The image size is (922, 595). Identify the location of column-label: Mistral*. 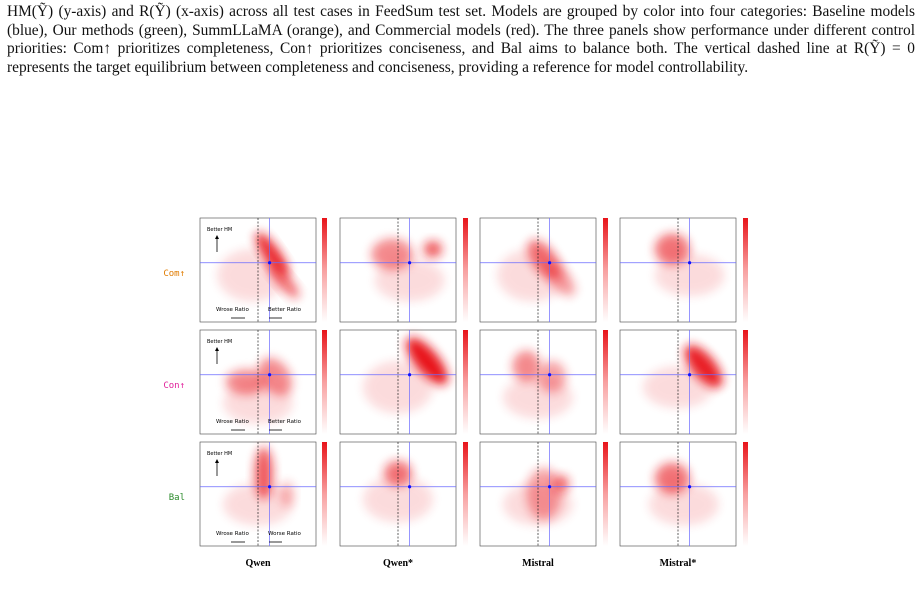
(678, 563).